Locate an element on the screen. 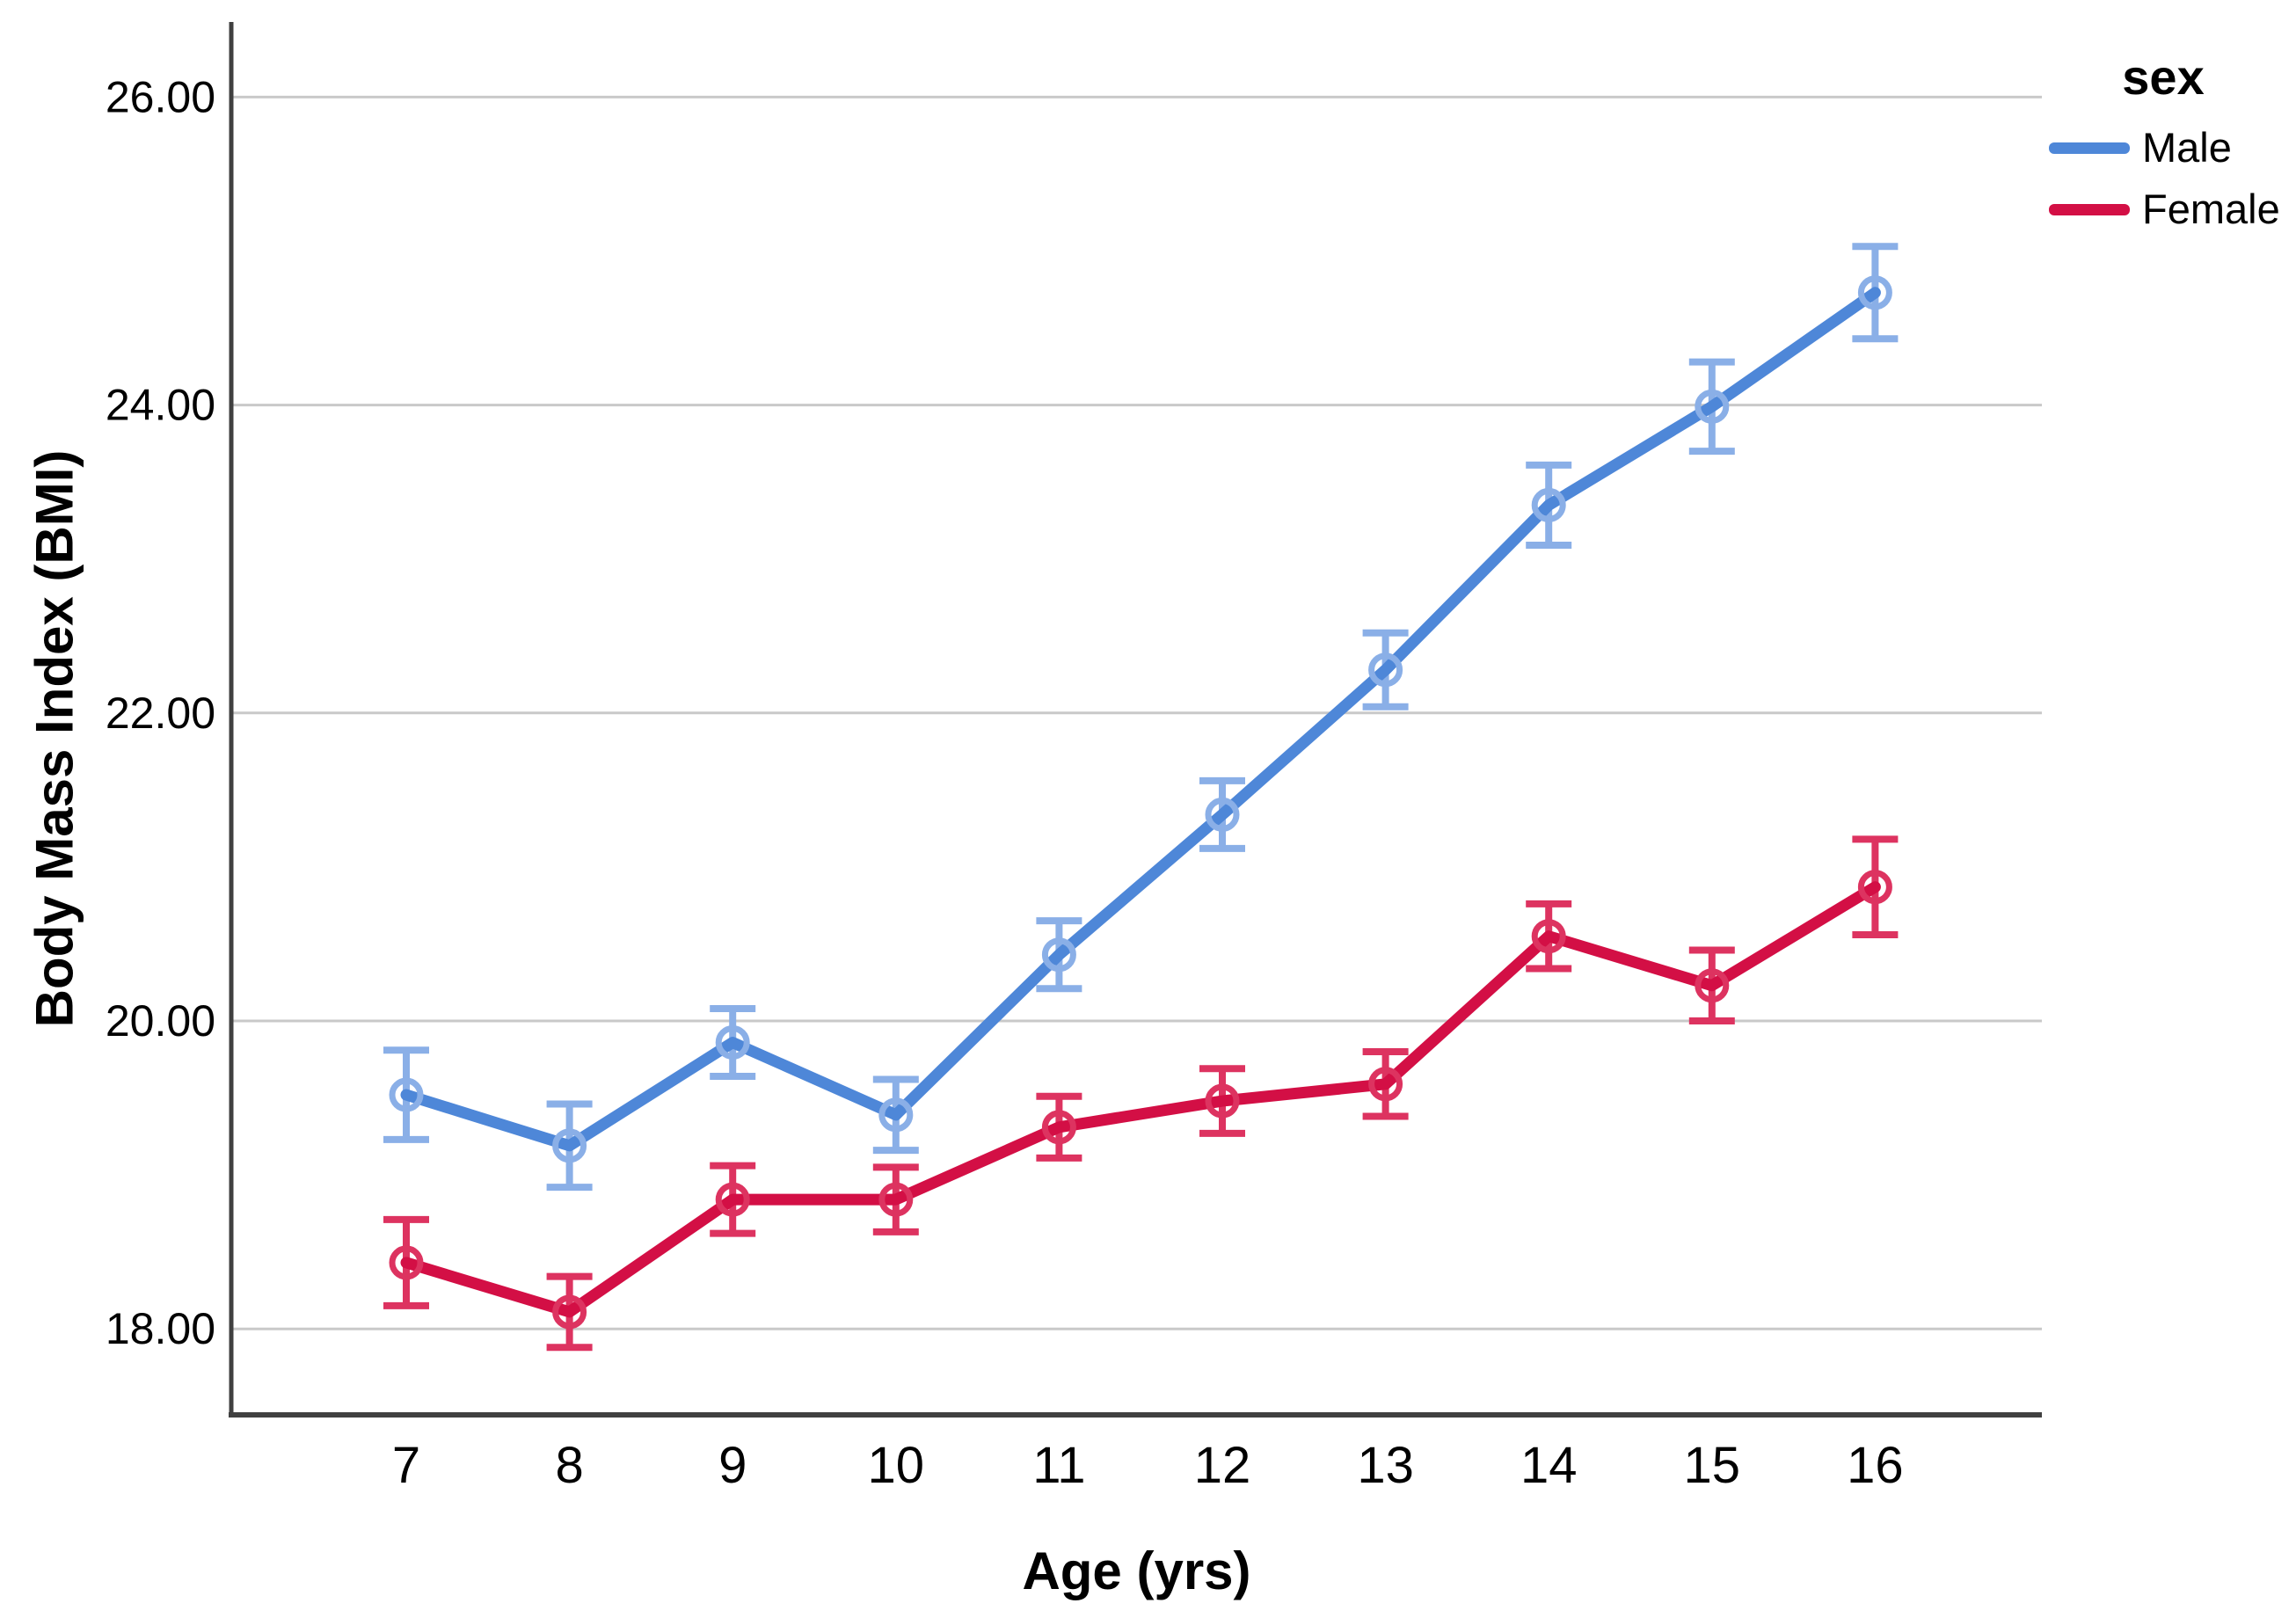  y-axis-title: Body Mass Index (BMI) is located at coordinates (54, 738).